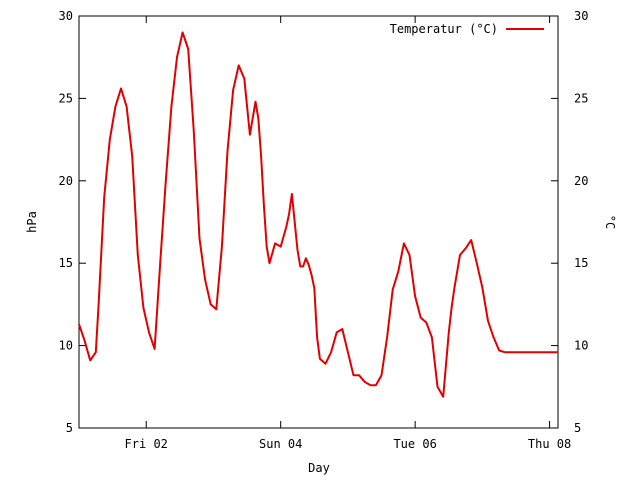  I want to click on right-tick-label: 5, so click(577, 428).